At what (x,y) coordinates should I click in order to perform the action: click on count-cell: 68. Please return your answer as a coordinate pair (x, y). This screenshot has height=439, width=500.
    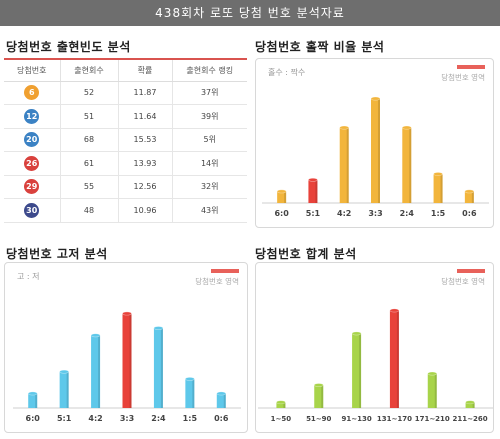
    Looking at the image, I should click on (88, 140).